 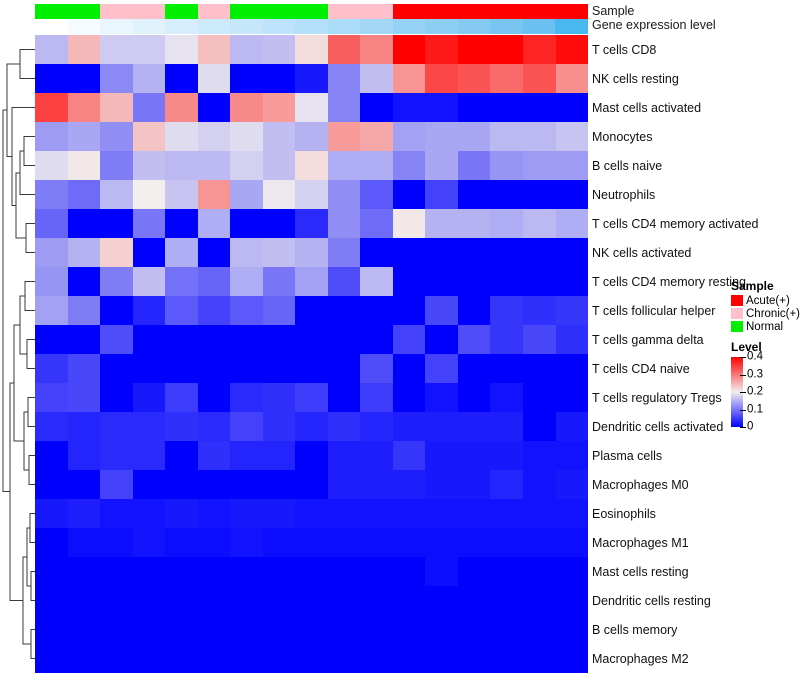 What do you see at coordinates (737, 313) in the screenshot?
I see `legend-swatch` at bounding box center [737, 313].